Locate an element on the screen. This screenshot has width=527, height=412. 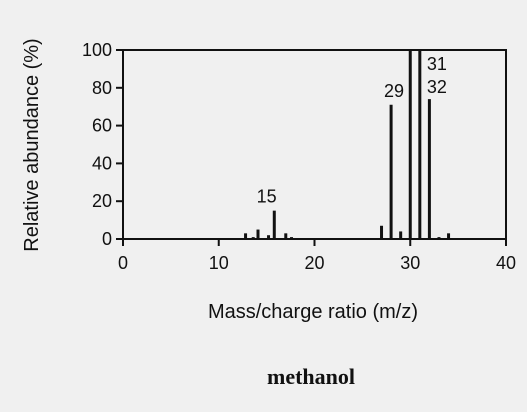
peak-label: 32 is located at coordinates (437, 87).